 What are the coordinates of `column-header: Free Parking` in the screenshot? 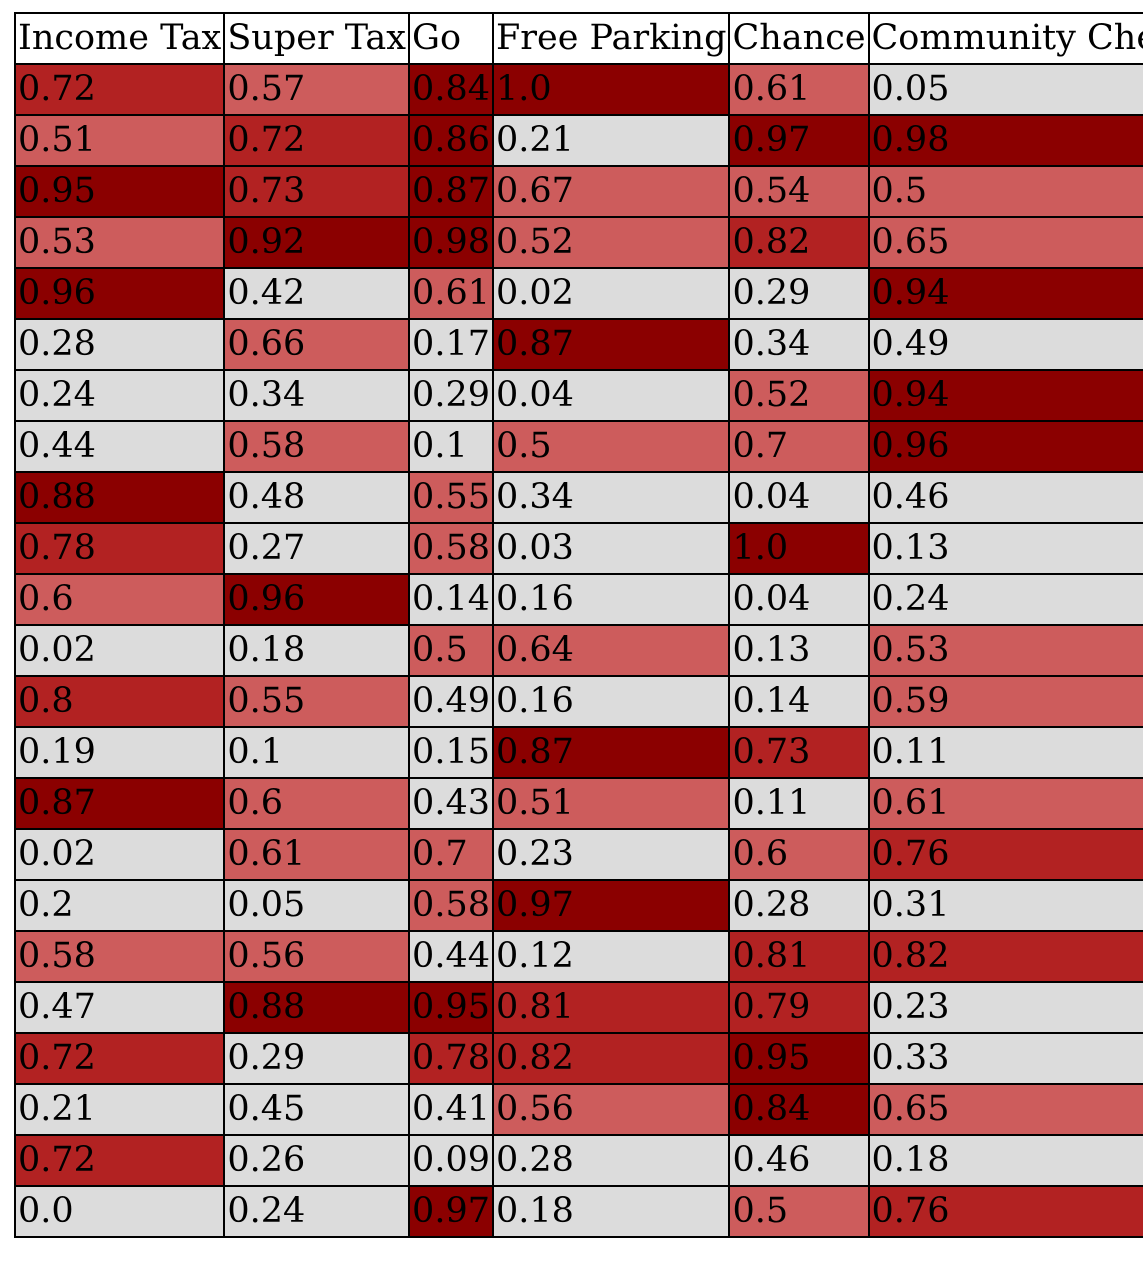 It's located at (611, 38).